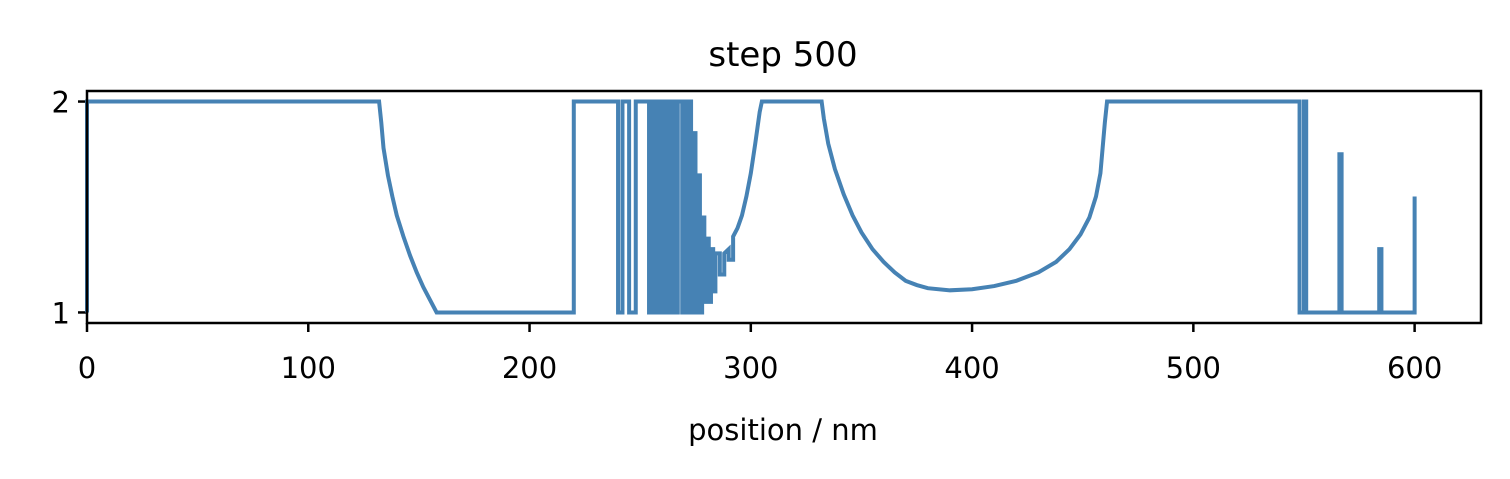 This screenshot has height=479, width=1510. What do you see at coordinates (1193, 368) in the screenshot?
I see `x-tick-label: 500` at bounding box center [1193, 368].